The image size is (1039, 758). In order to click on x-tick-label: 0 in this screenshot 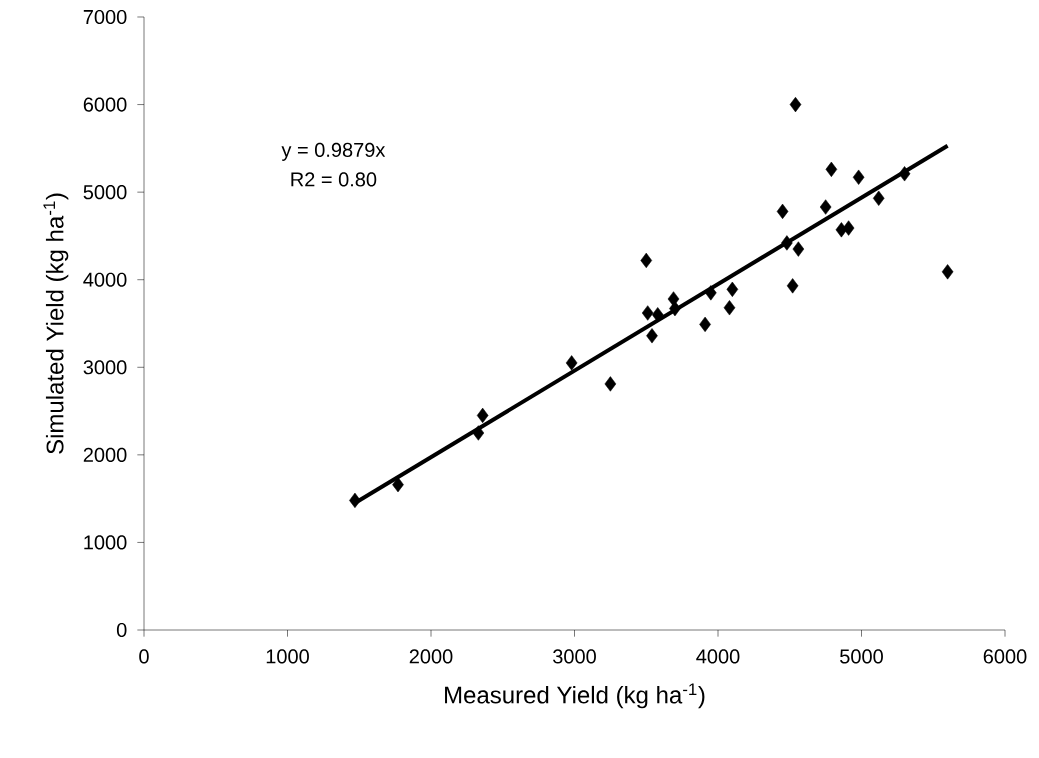, I will do `click(144, 656)`.